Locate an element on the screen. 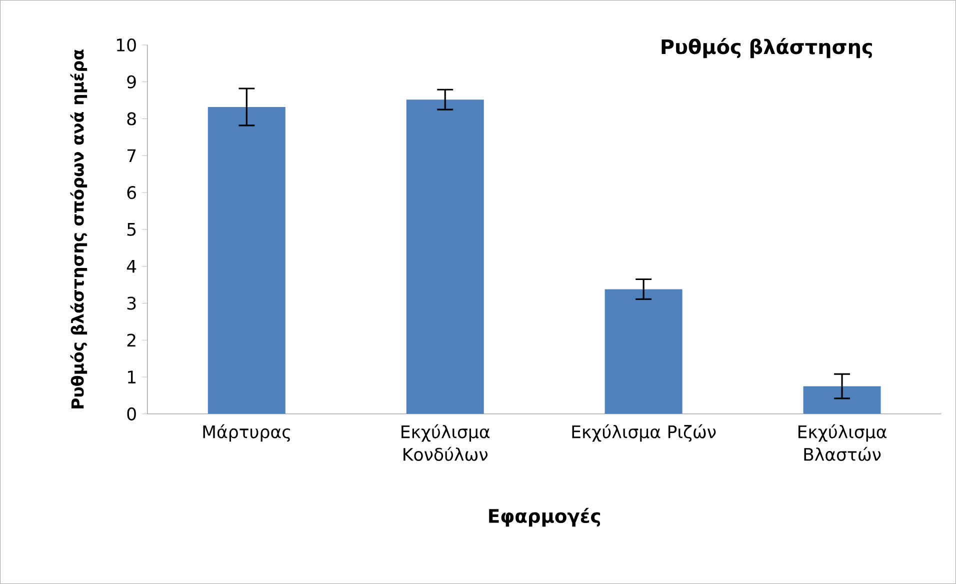 Image resolution: width=956 pixels, height=584 pixels. chart-title: Ρυθμός βλάστησης is located at coordinates (767, 48).